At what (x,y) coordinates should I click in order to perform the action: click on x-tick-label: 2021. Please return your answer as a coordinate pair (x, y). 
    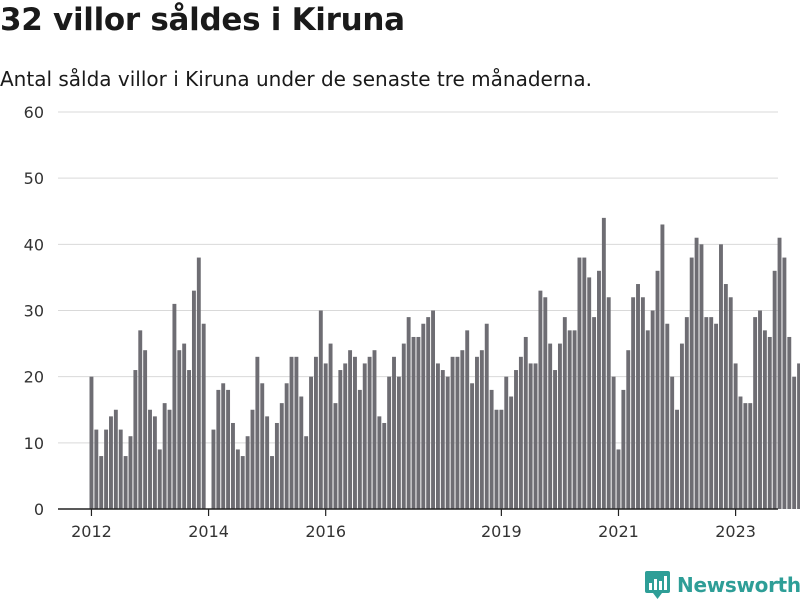
    Looking at the image, I should click on (618, 531).